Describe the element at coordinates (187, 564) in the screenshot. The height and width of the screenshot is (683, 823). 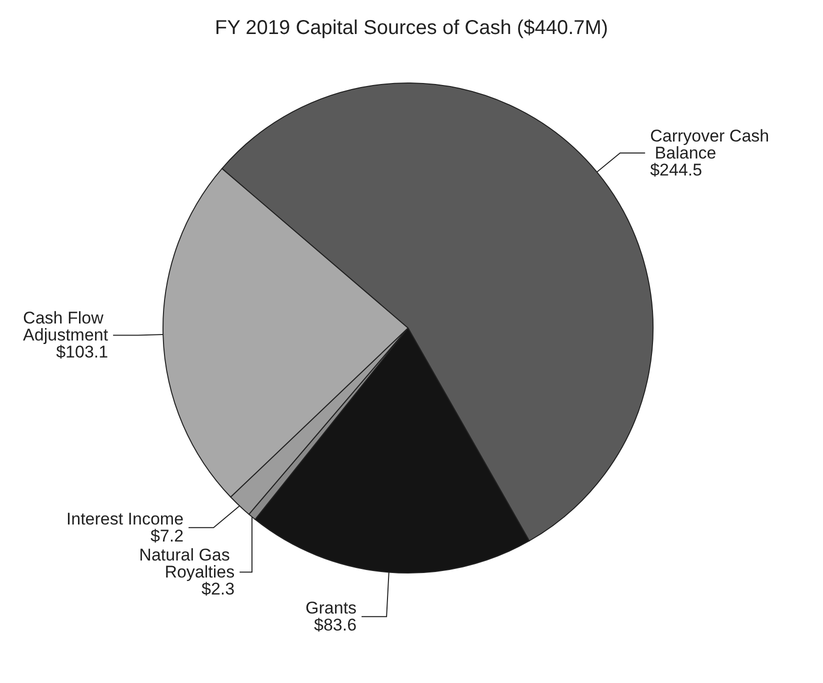
I see `slice-label: Natural Gas Royalties` at that location.